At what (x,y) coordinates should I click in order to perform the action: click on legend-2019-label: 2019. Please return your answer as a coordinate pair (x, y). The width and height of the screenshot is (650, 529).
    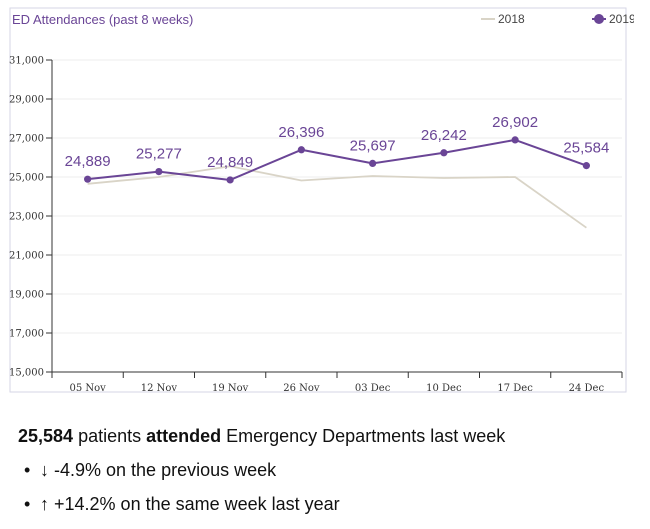
    Looking at the image, I should click on (621, 19).